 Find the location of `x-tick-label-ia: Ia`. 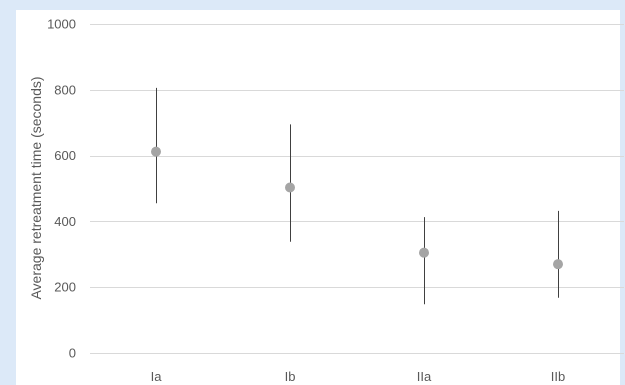

x-tick-label-ia: Ia is located at coordinates (157, 376).